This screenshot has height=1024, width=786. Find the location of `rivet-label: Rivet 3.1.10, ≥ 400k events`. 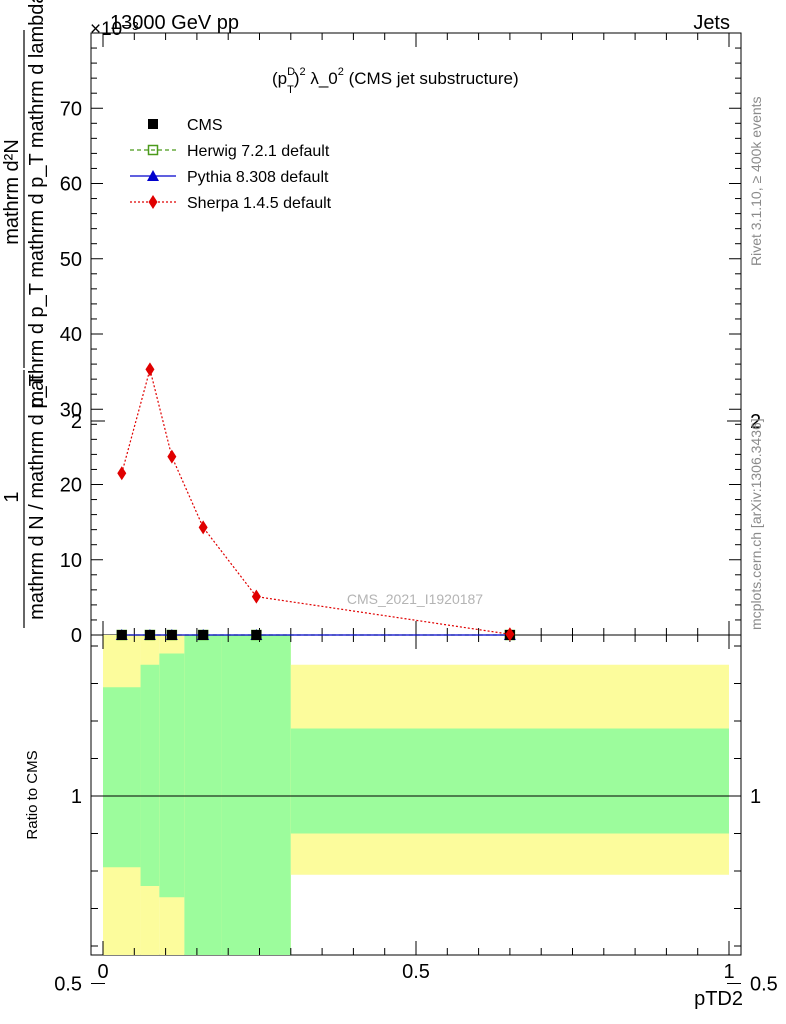

rivet-label: Rivet 3.1.10, ≥ 400k events is located at coordinates (756, 181).